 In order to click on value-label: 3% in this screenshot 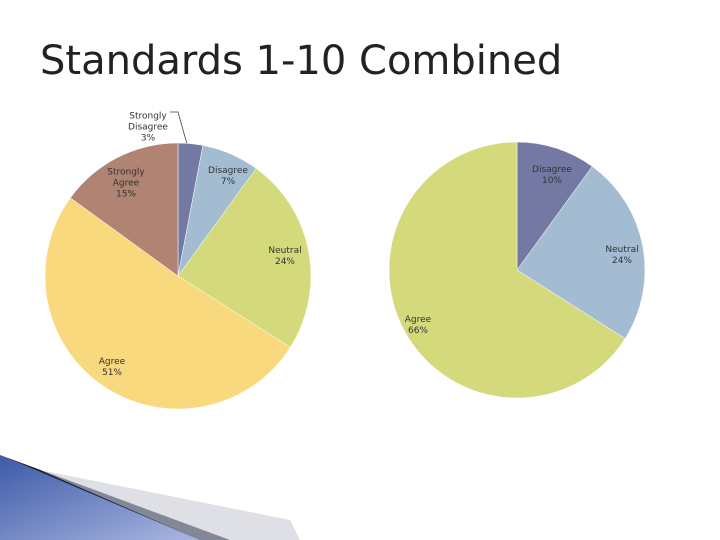, I will do `click(148, 138)`.